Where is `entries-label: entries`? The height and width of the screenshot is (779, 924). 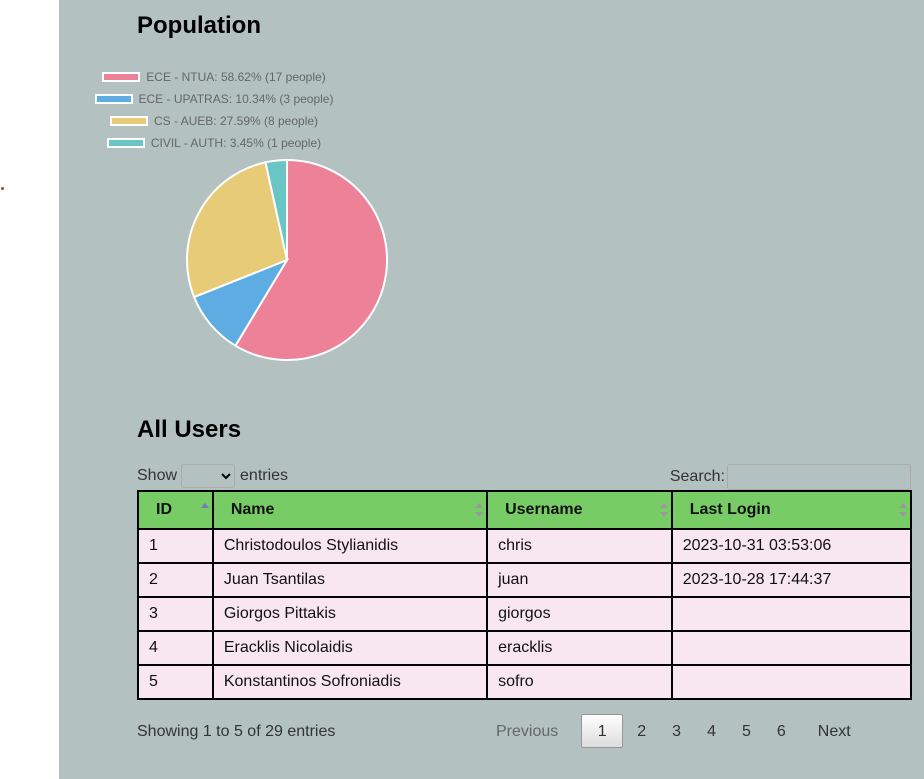 entries-label: entries is located at coordinates (264, 475).